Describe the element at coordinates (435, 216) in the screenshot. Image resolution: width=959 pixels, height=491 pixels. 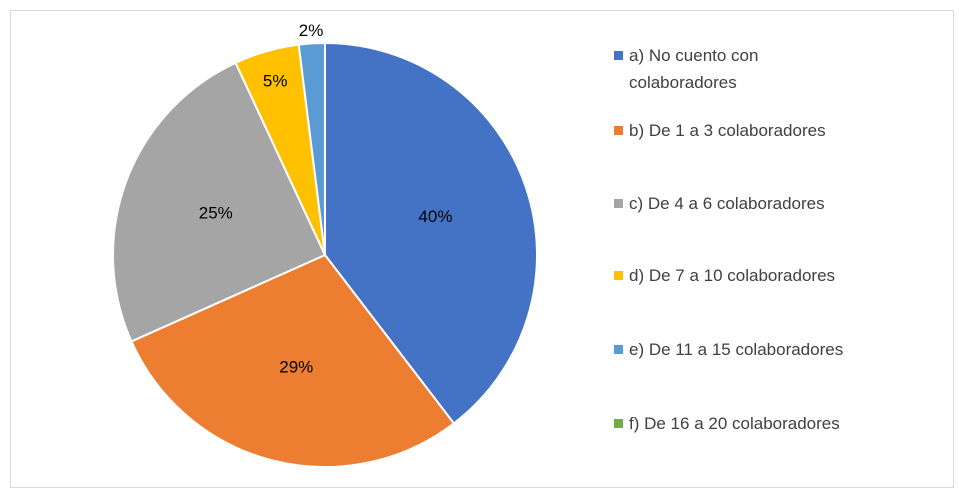
I see `data-label: 40%` at that location.